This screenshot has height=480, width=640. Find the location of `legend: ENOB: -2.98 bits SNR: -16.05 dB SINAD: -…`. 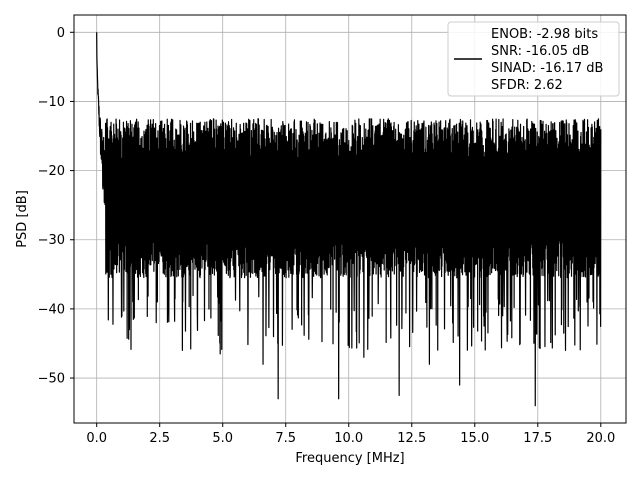

legend: ENOB: -2.98 bits SNR: -16.05 dB SINAD: -… is located at coordinates (533, 59).